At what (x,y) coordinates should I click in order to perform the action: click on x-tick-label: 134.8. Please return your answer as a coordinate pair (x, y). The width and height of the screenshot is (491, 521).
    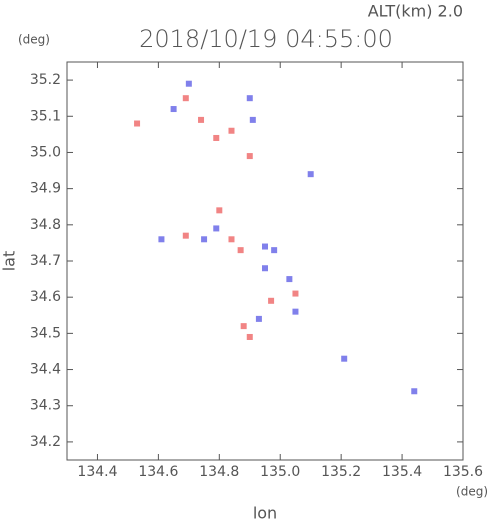
    Looking at the image, I should click on (219, 472).